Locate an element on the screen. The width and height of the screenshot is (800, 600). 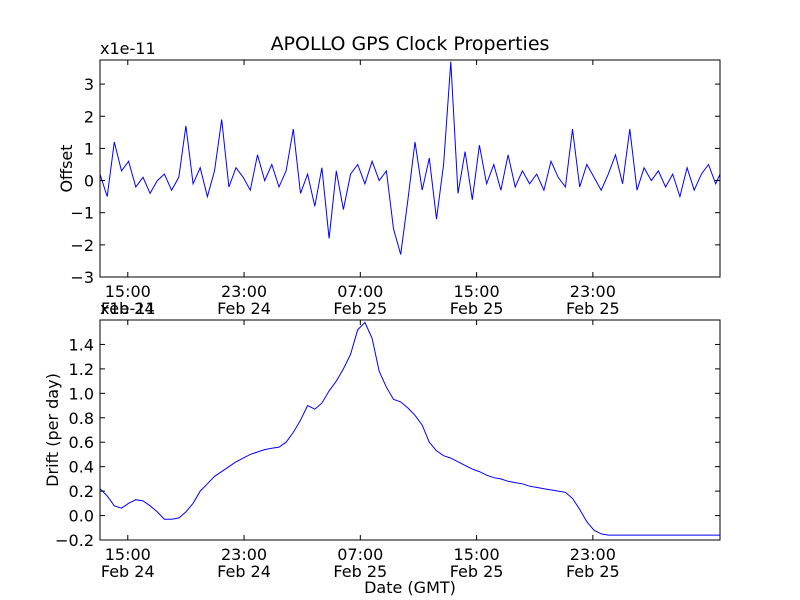
y-tick-label: 0.0 is located at coordinates (81, 516).